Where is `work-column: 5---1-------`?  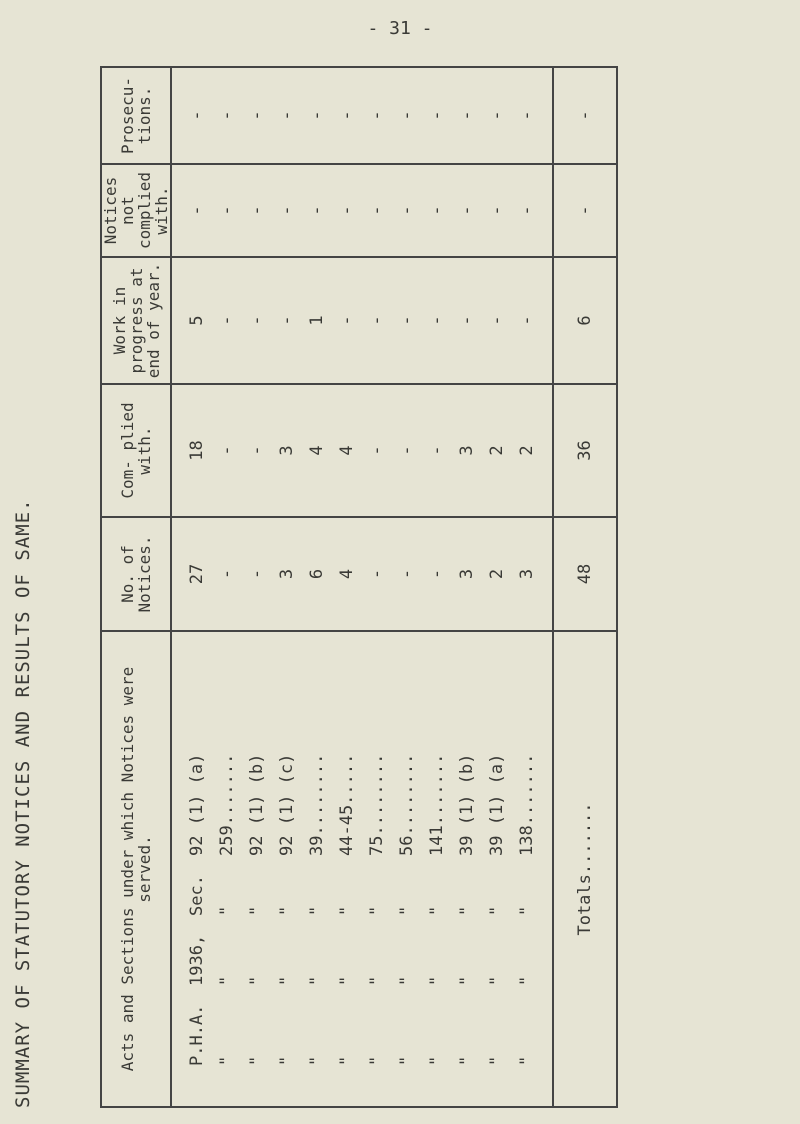
work-column: 5---1------- is located at coordinates (362, 320).